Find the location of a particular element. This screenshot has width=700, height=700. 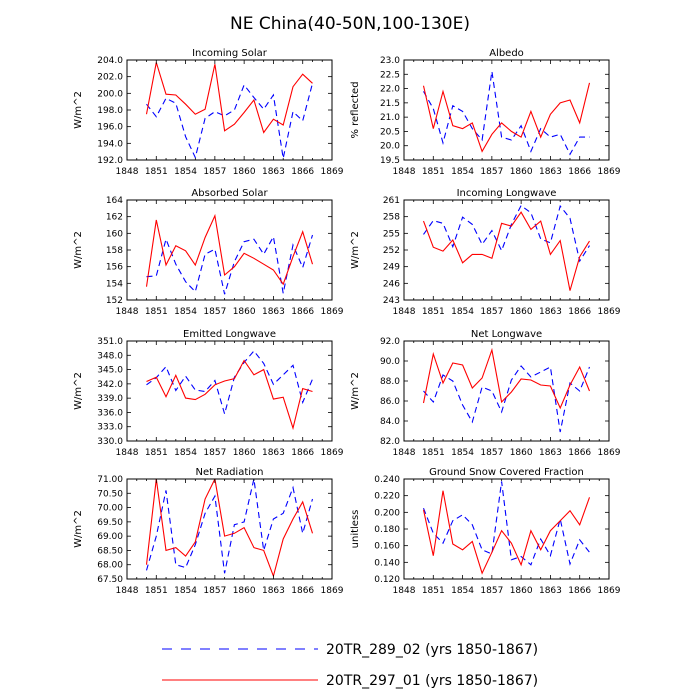

y-tick-label: 0.120 is located at coordinates (387, 580).